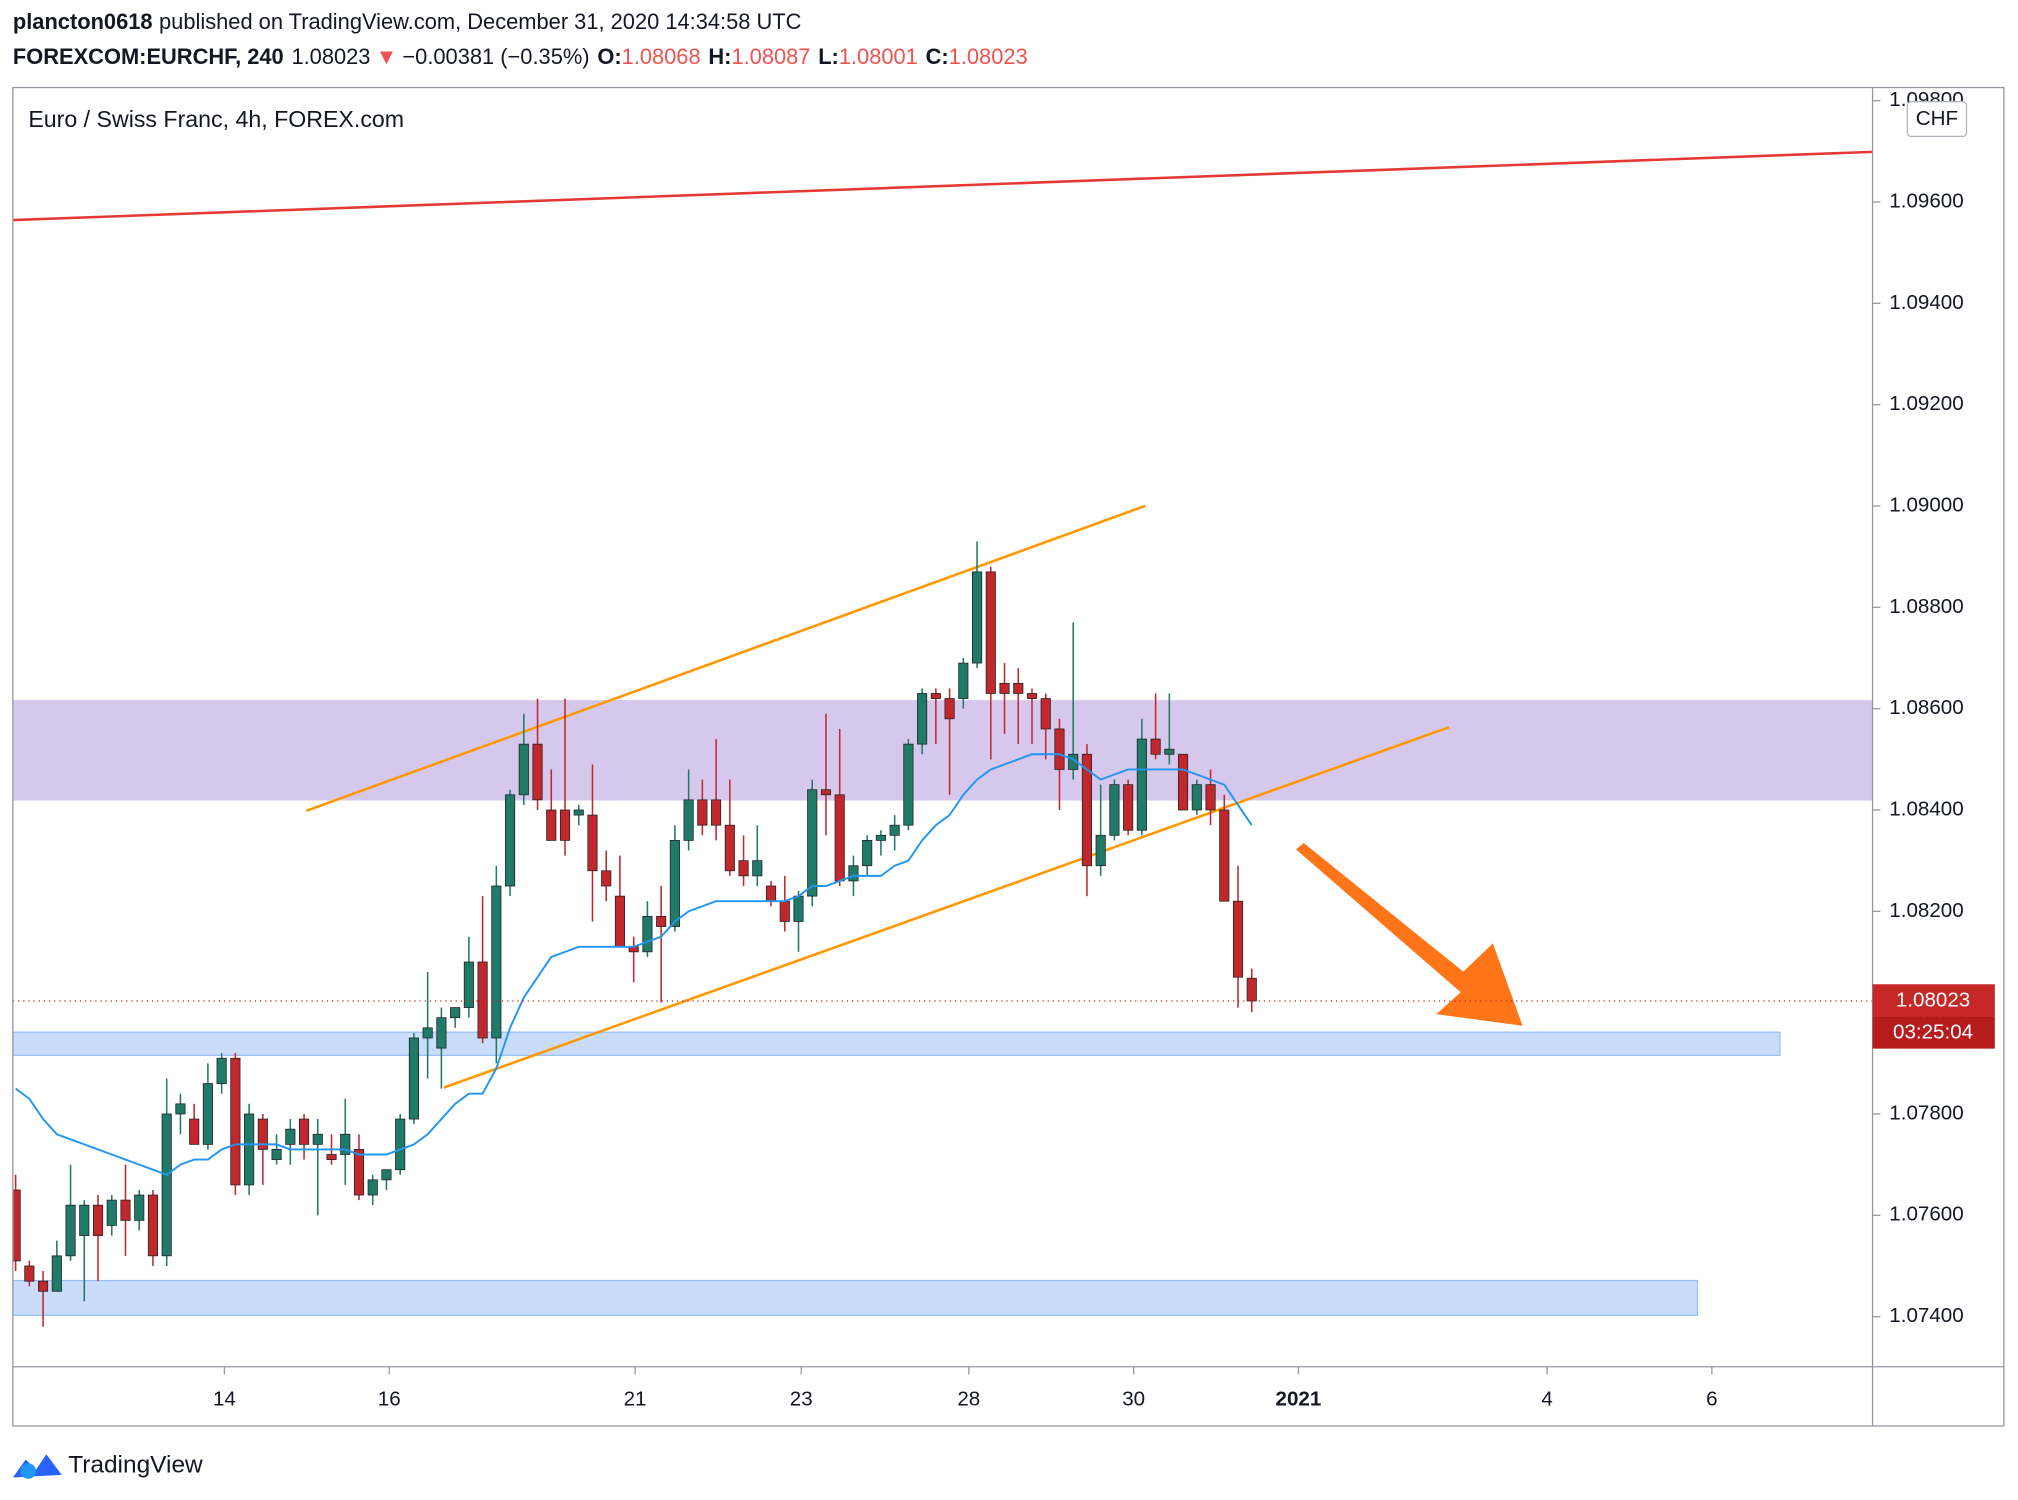 This screenshot has width=2018, height=1500. What do you see at coordinates (988, 56) in the screenshot?
I see `ohlc-value: 1.08023` at bounding box center [988, 56].